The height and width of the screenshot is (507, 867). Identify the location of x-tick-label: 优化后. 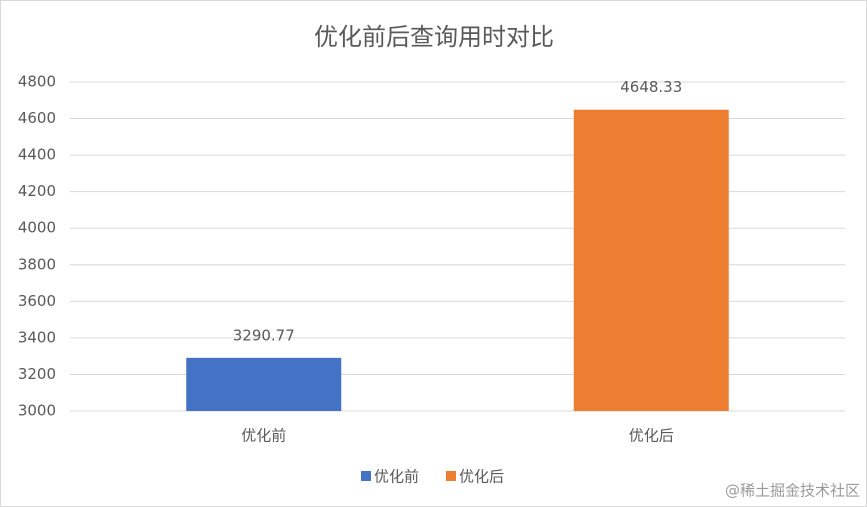
(651, 436).